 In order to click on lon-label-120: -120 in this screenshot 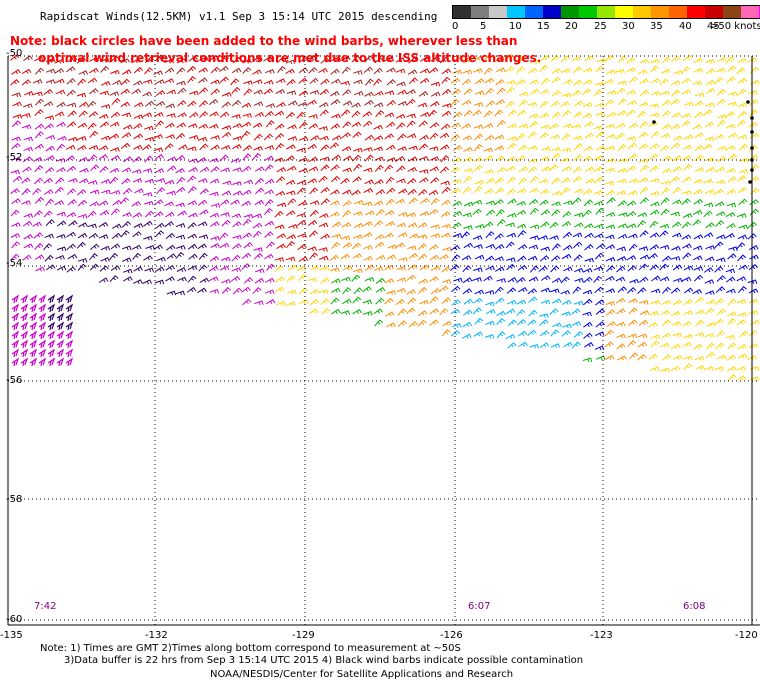, I will do `click(746, 635)`.